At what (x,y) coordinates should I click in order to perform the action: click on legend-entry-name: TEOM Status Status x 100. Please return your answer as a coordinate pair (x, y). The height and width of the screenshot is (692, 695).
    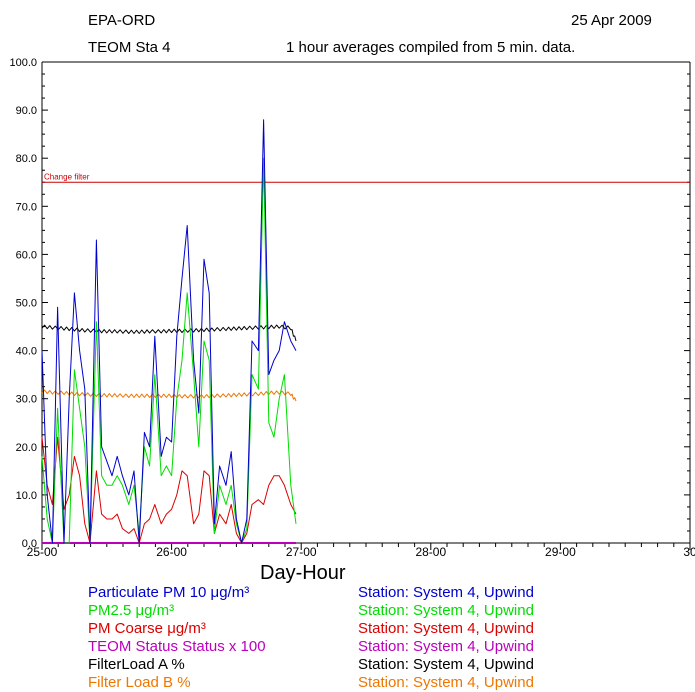
    Looking at the image, I should click on (177, 646).